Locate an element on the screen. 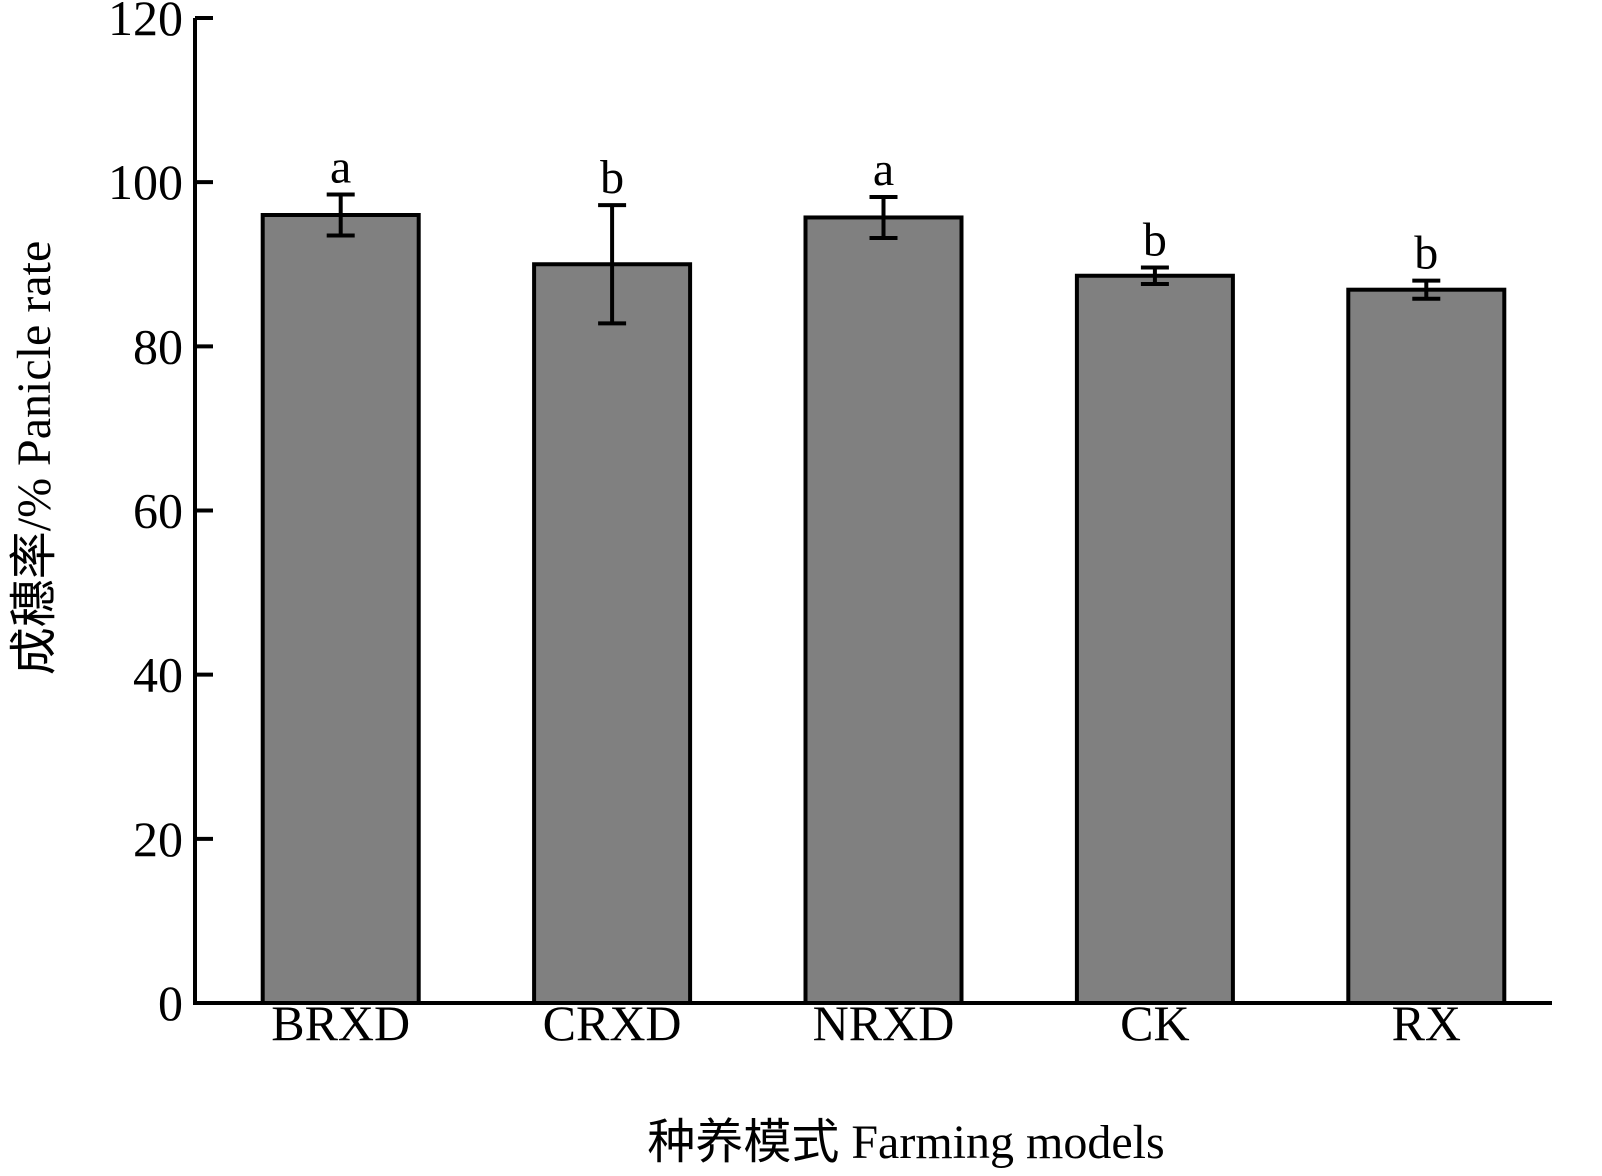 This screenshot has width=1602, height=1176. x-category-label: CRXD is located at coordinates (612, 1023).